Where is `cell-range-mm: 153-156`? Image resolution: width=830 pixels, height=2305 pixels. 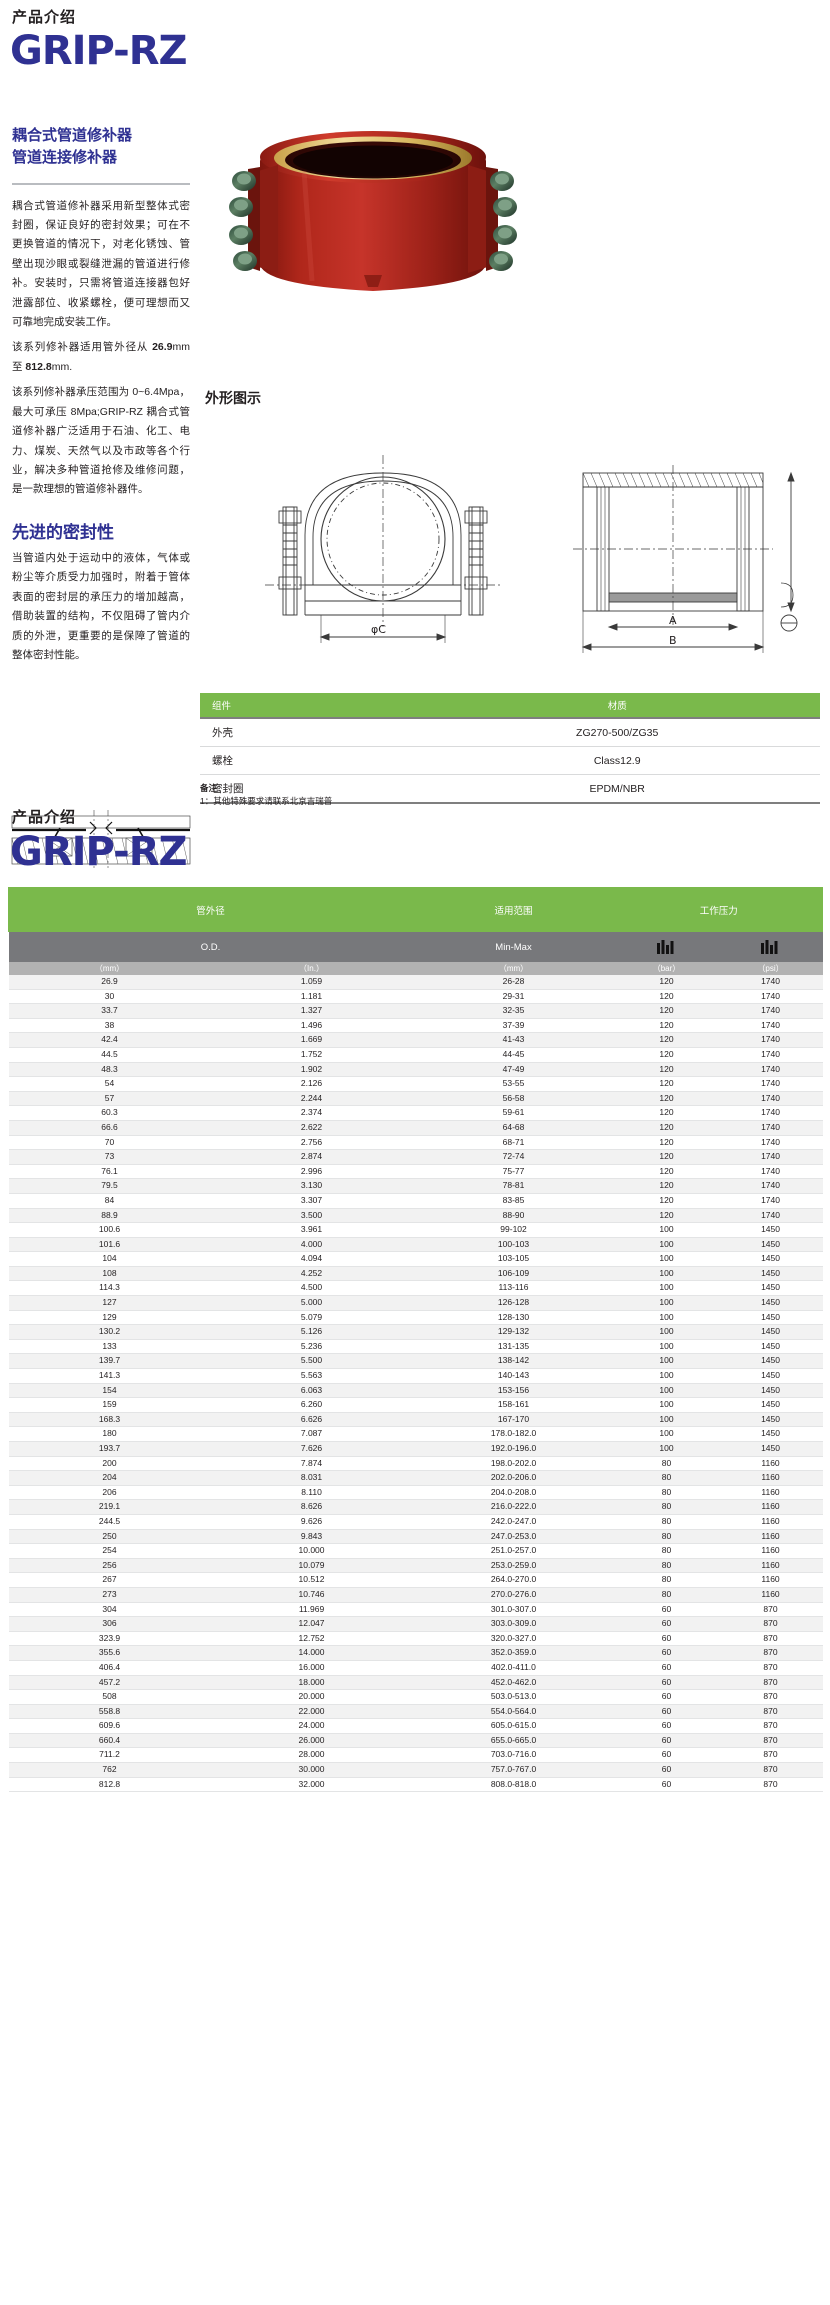 cell-range-mm: 153-156 is located at coordinates (513, 1391).